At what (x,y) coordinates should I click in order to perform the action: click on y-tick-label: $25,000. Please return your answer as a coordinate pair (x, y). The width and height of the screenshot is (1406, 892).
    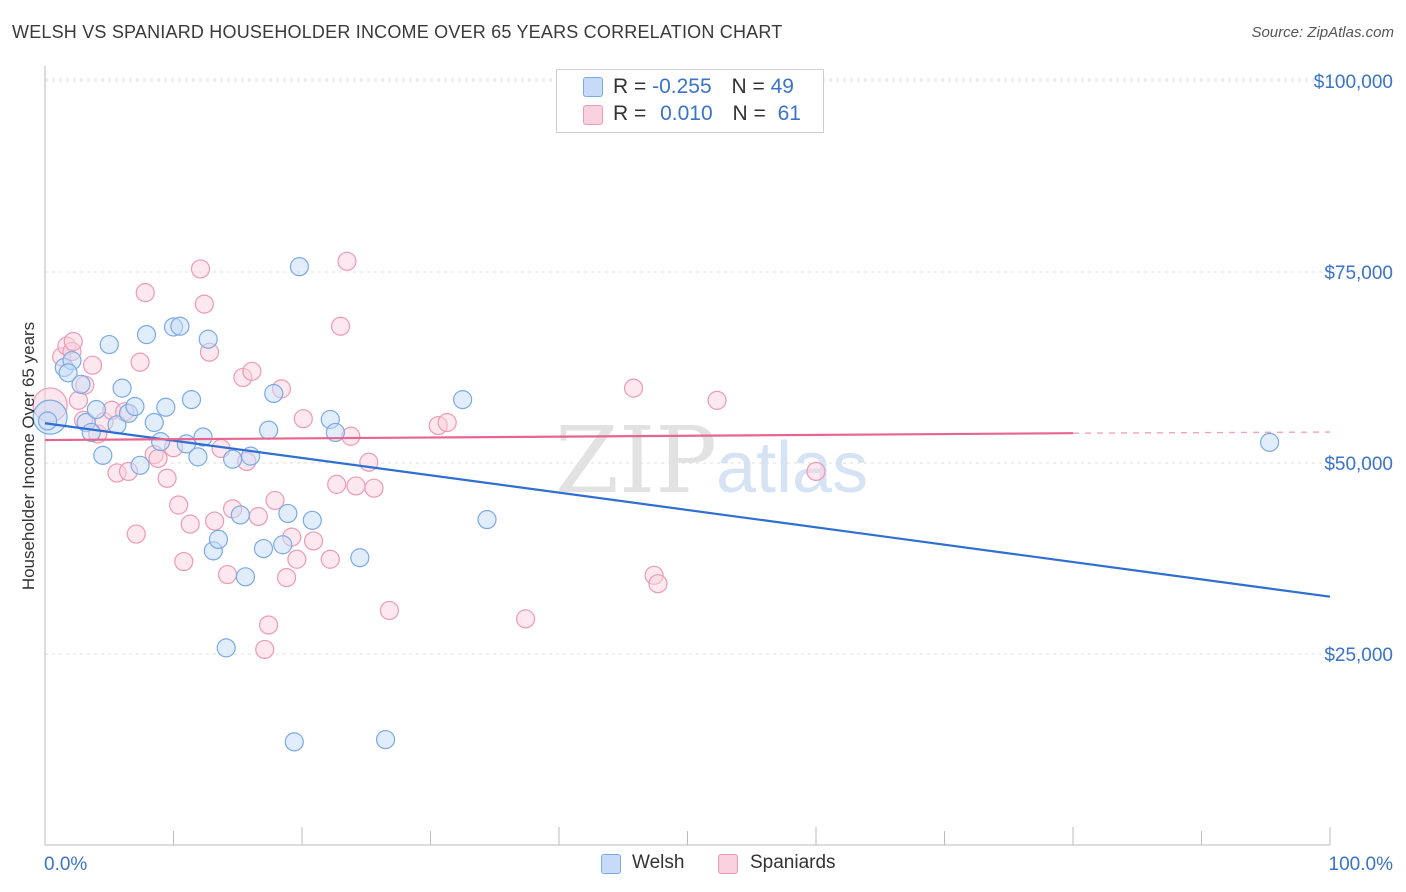
    Looking at the image, I should click on (1358, 655).